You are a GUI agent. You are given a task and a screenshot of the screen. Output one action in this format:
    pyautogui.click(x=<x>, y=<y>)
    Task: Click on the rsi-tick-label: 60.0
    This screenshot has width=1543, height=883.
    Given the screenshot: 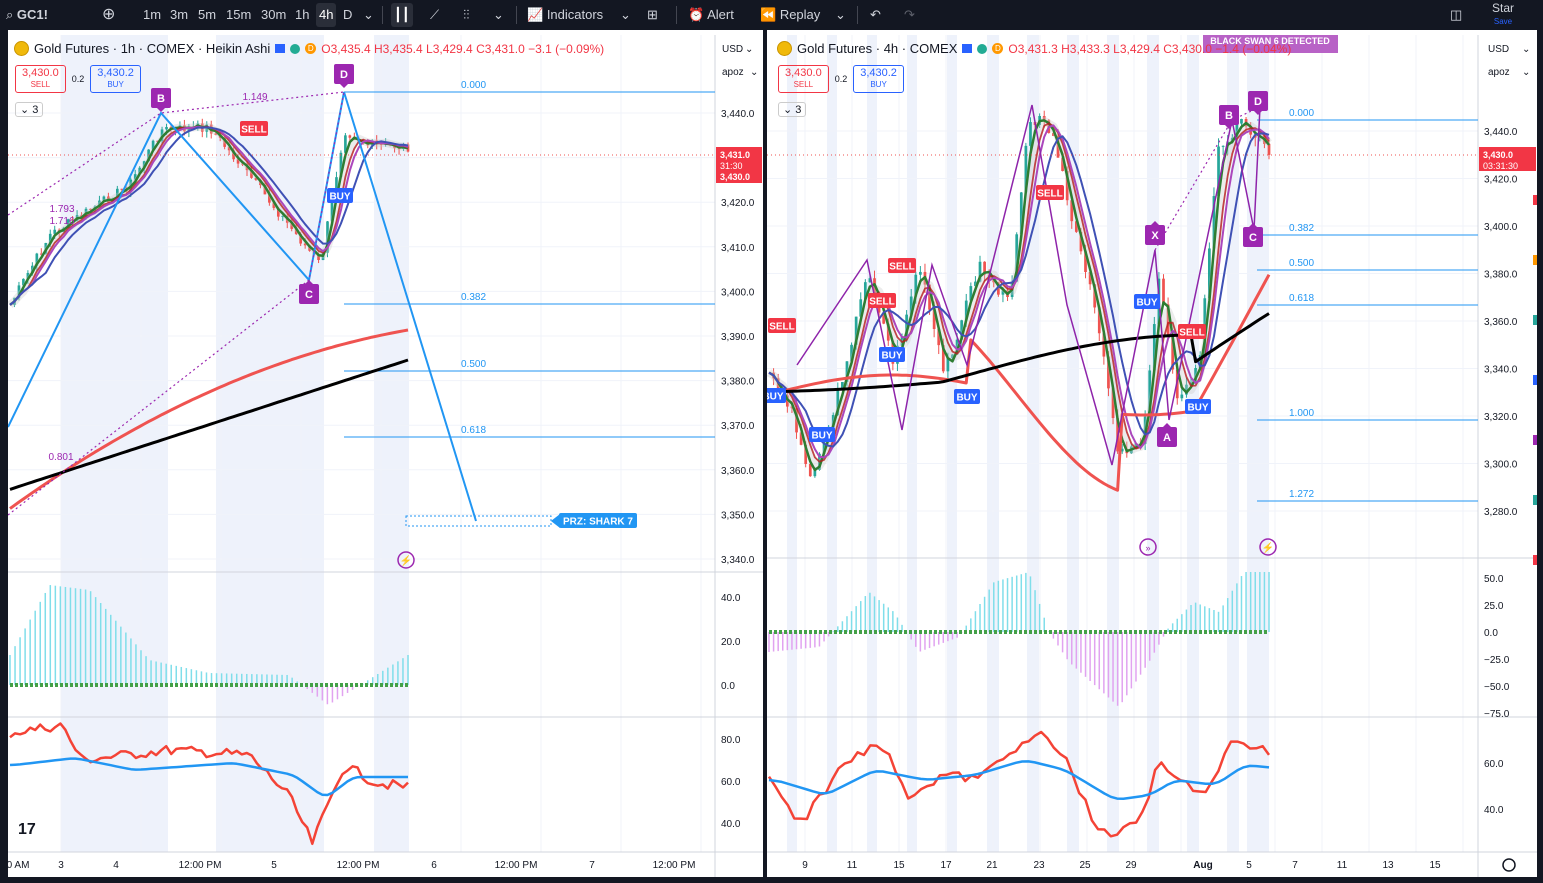 What is the action you would take?
    pyautogui.click(x=1494, y=764)
    